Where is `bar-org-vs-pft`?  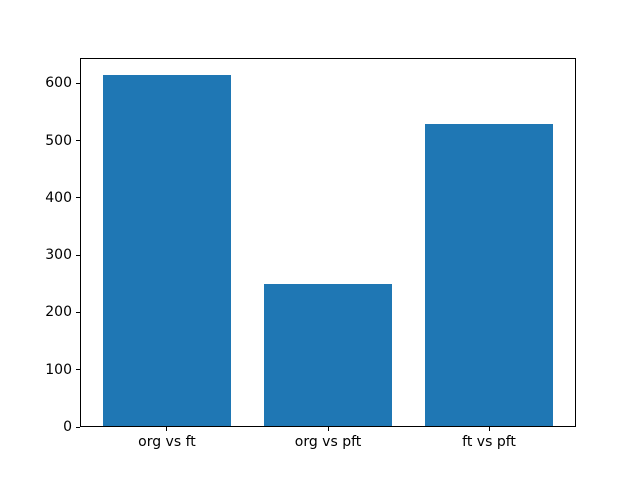 bar-org-vs-pft is located at coordinates (328, 355).